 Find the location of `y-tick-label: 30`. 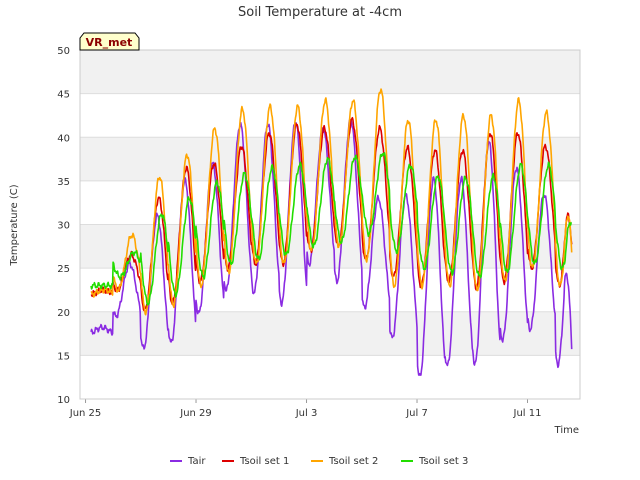

y-tick-label: 30 is located at coordinates (63, 226).